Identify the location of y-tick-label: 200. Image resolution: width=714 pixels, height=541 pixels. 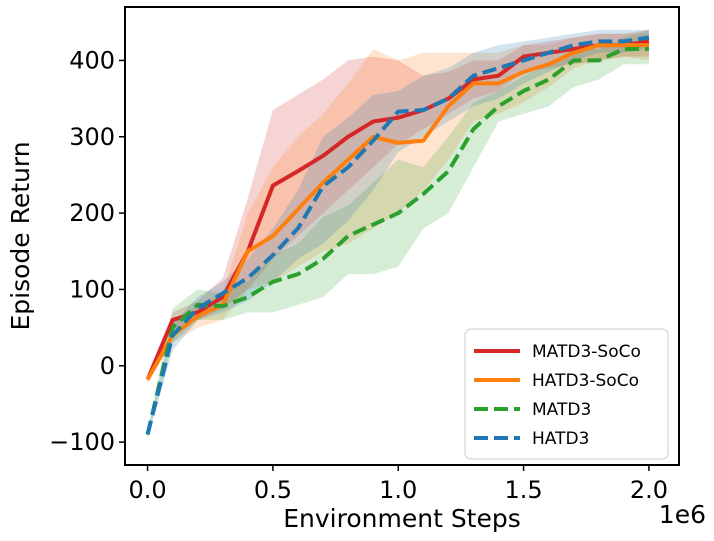
(92, 213).